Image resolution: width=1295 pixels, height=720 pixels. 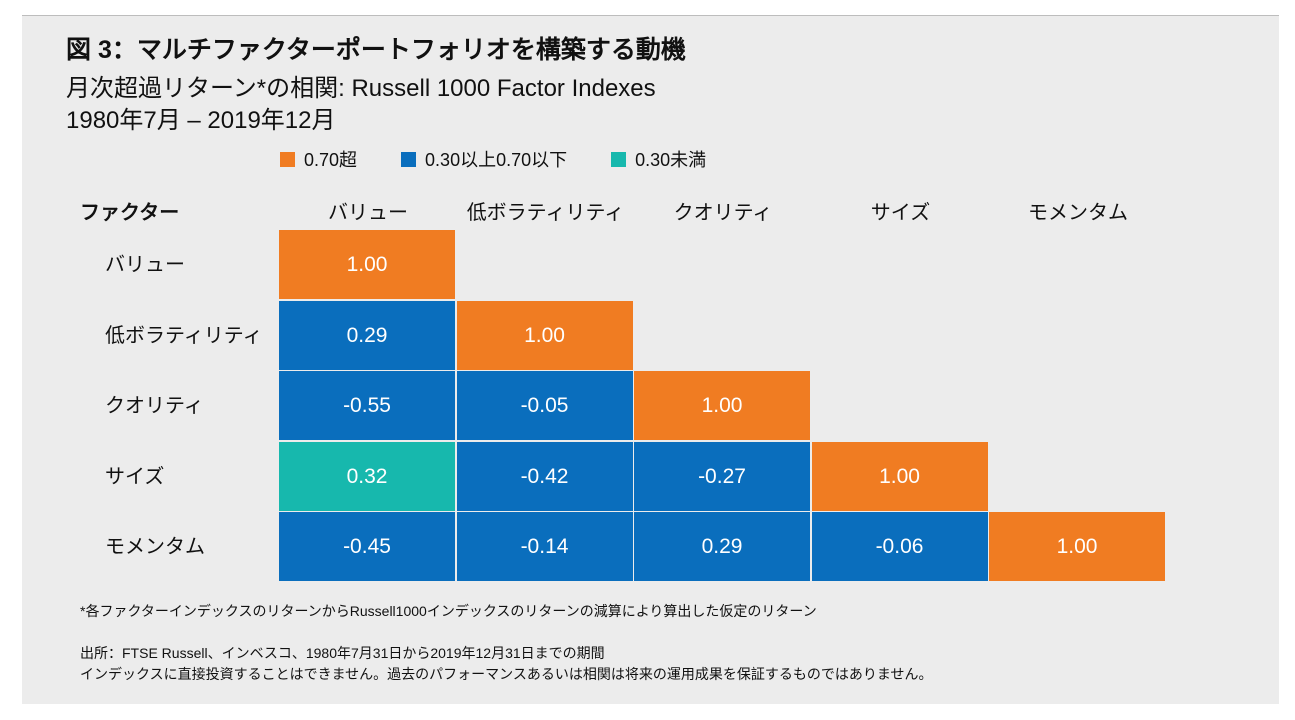 What do you see at coordinates (367, 405) in the screenshot?
I see `matrix-cell: -0.55` at bounding box center [367, 405].